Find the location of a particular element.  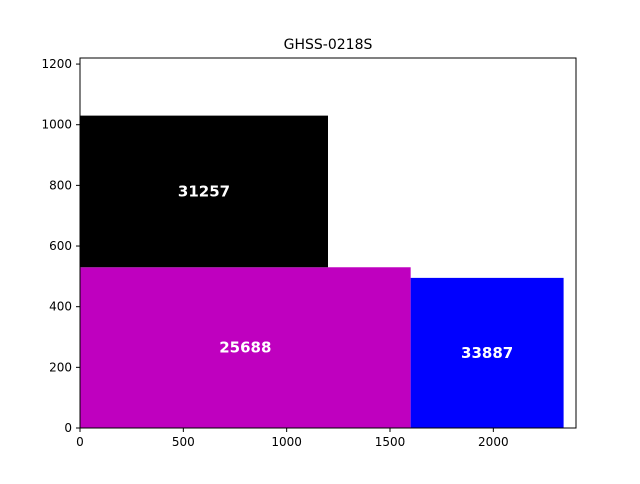

bar-label-31257: 31257 is located at coordinates (204, 191).